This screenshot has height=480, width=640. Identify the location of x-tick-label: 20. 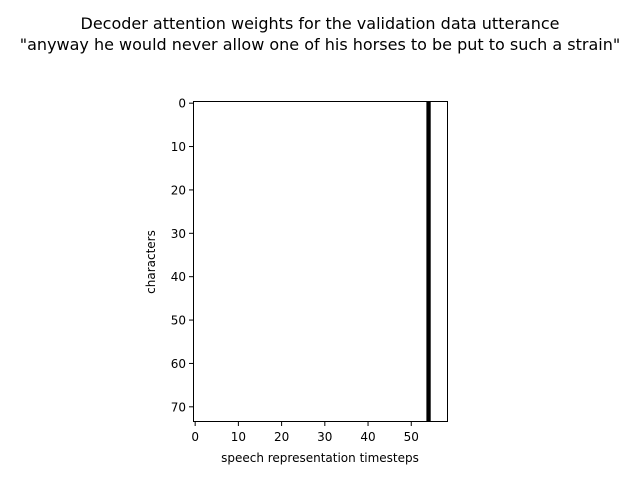
(281, 437).